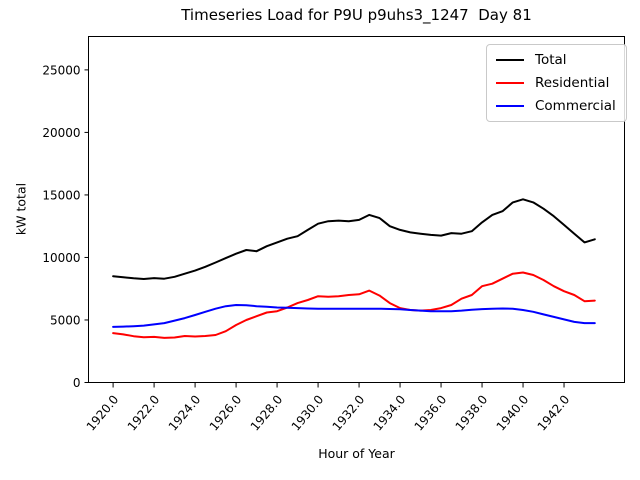 This screenshot has height=480, width=640. What do you see at coordinates (510, 106) in the screenshot?
I see `commercial-line-sample-icon` at bounding box center [510, 106].